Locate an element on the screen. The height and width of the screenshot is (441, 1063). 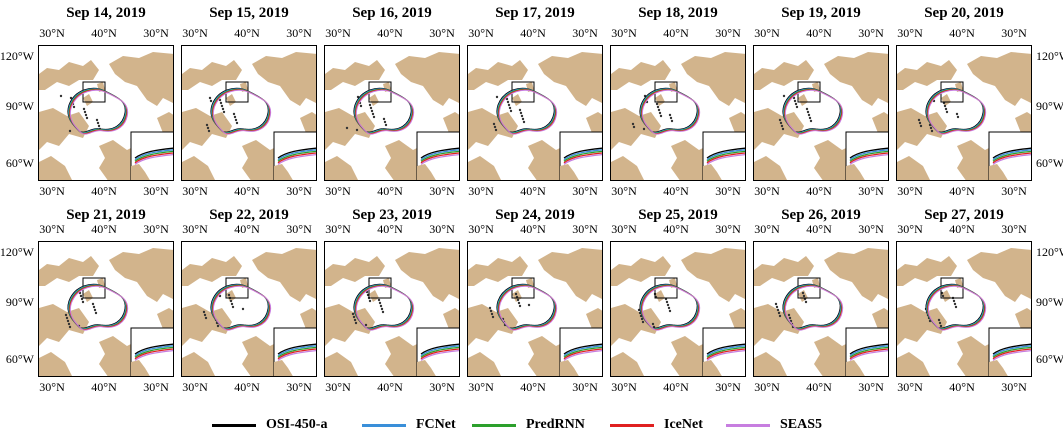
lat-tick-label: 60°W is located at coordinates (1049, 163).